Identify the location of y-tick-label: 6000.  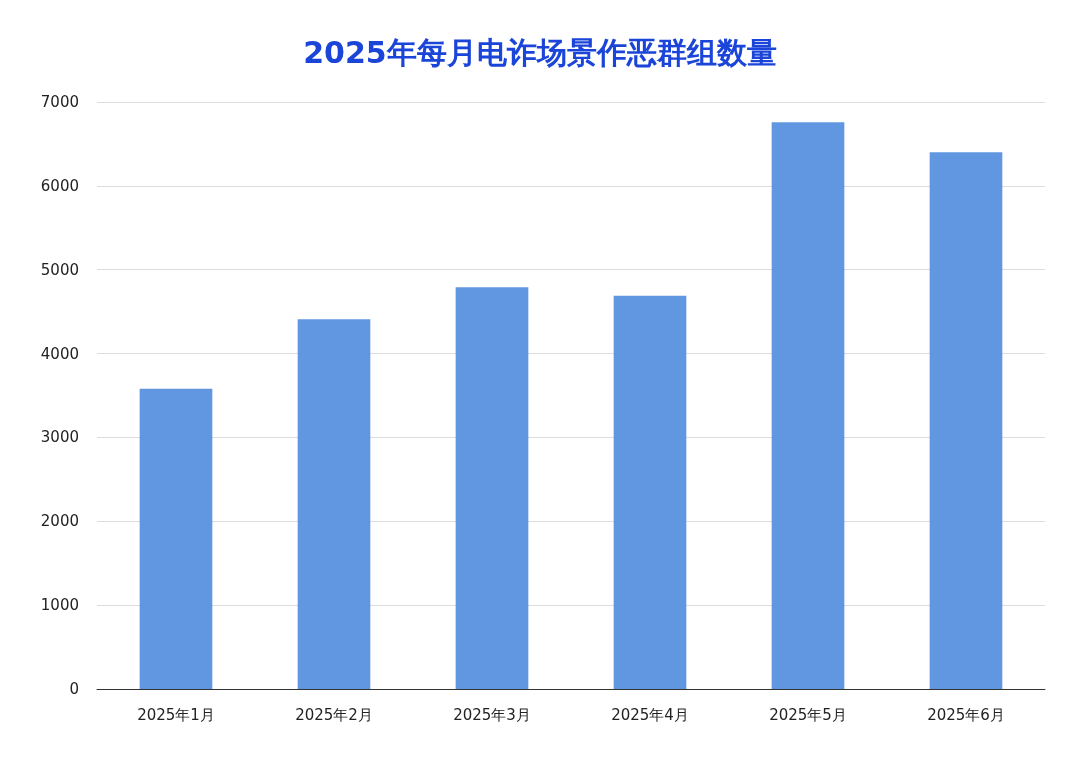
(59, 185).